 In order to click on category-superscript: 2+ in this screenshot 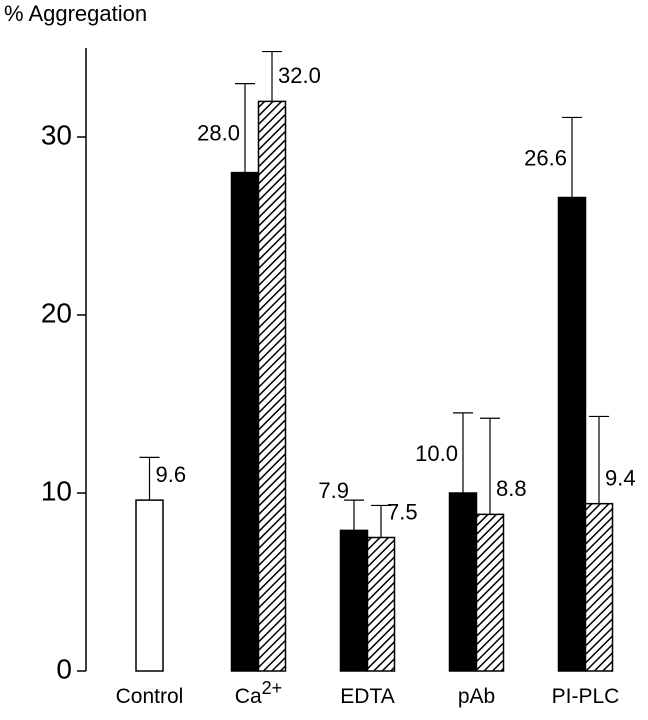, I will do `click(272, 688)`.